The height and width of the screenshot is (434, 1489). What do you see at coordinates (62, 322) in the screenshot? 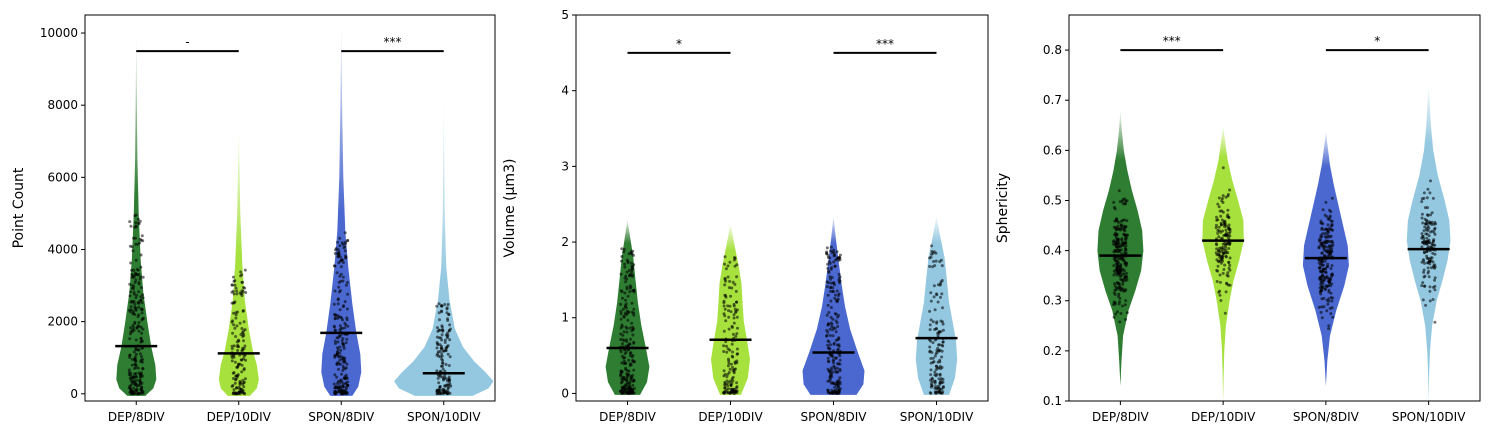
I see `y-tick-label: 2000` at bounding box center [62, 322].